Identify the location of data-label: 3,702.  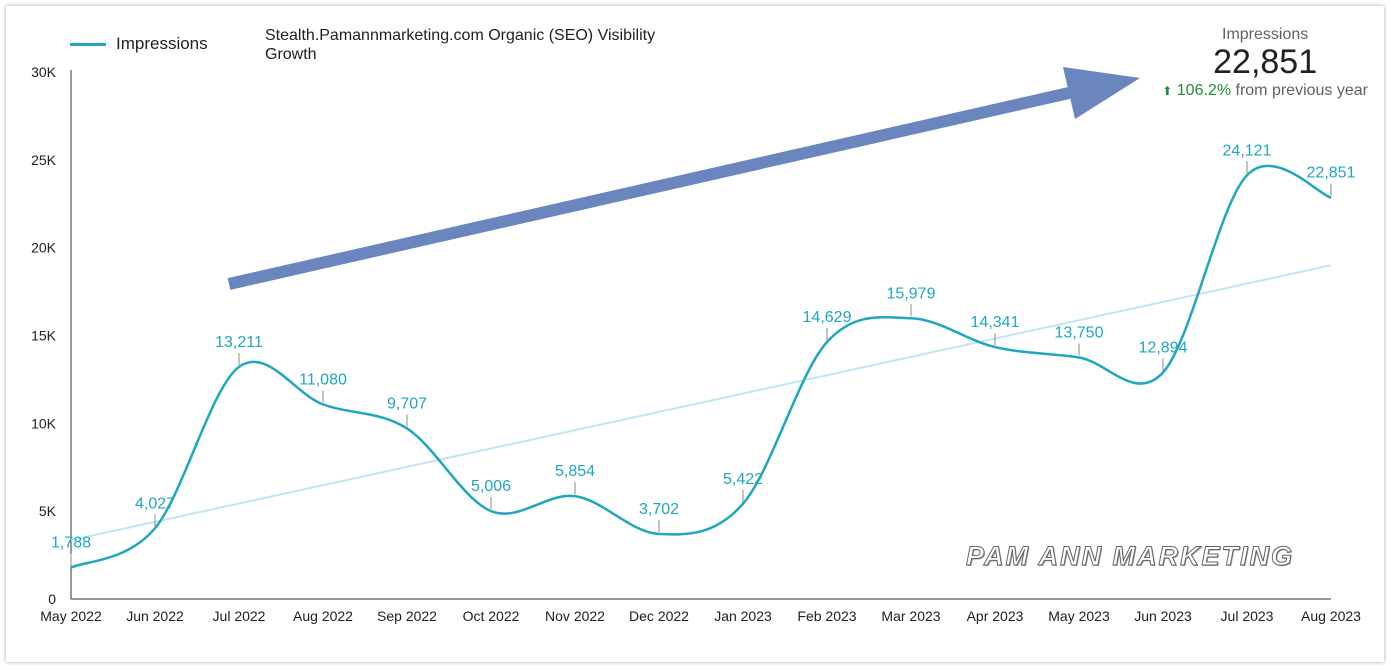
(659, 509).